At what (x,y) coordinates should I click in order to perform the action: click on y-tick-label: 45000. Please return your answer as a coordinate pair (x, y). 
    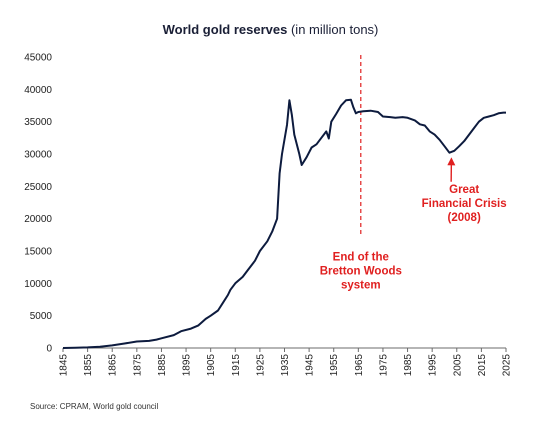
    Looking at the image, I should click on (38, 58).